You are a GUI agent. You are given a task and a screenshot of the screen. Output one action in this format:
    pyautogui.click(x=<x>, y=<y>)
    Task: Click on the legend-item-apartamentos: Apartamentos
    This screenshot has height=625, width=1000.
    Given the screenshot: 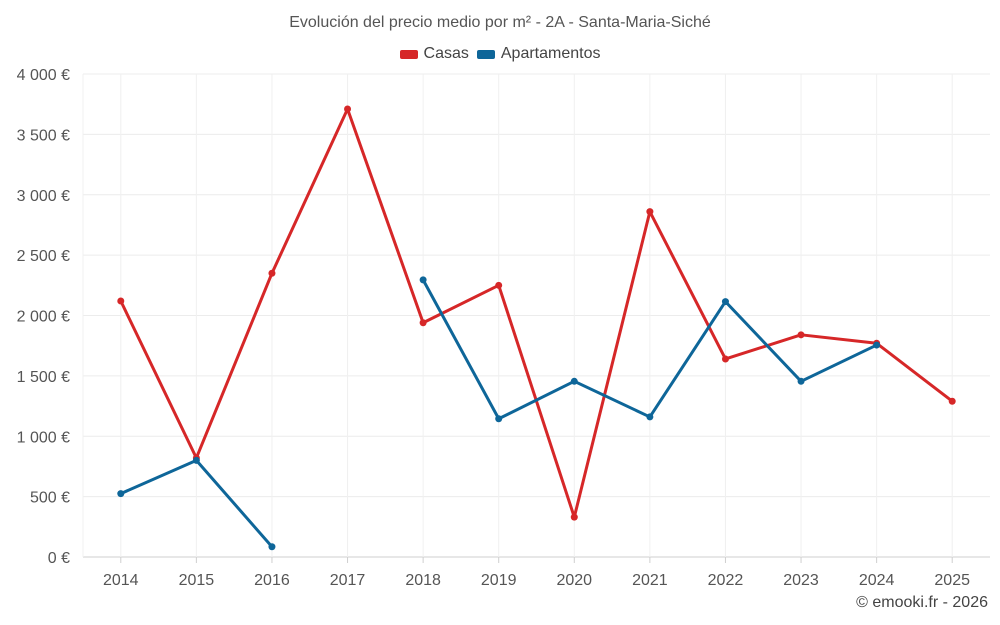 What is the action you would take?
    pyautogui.click(x=538, y=54)
    